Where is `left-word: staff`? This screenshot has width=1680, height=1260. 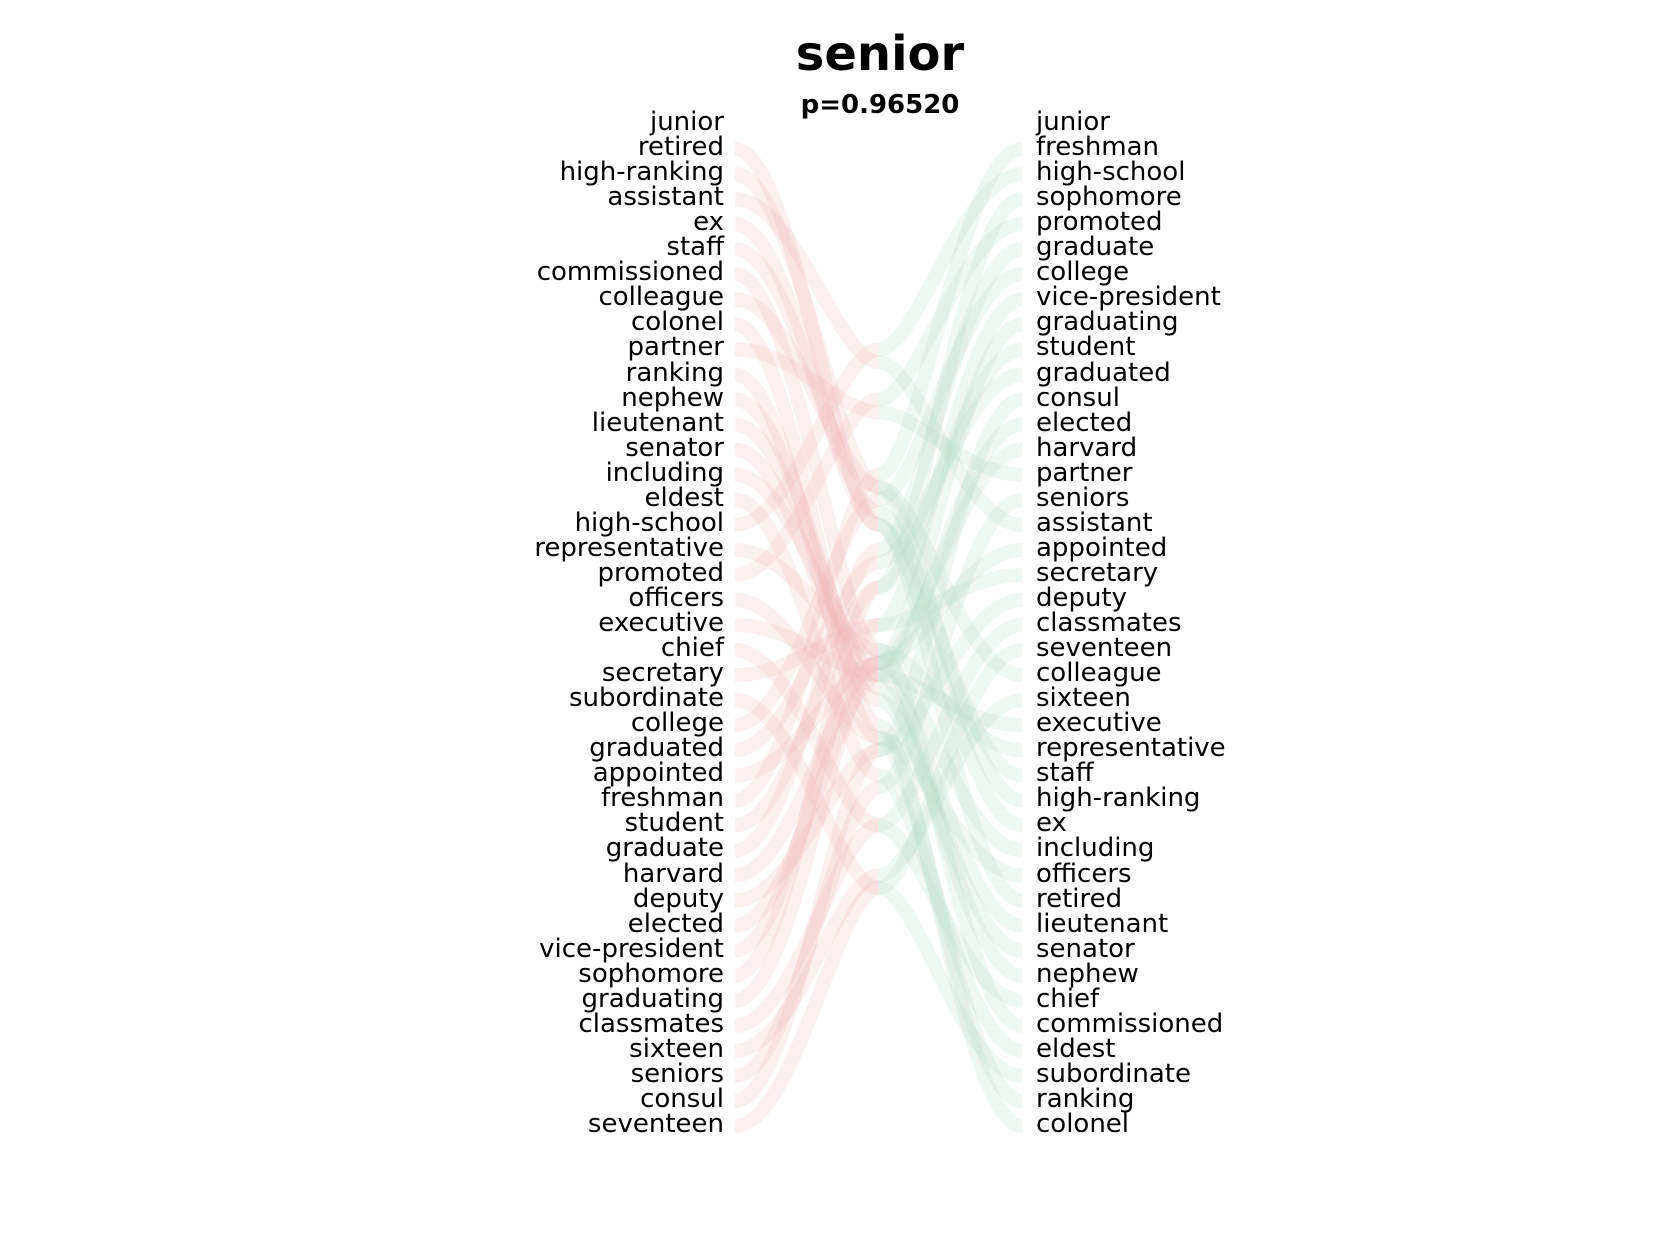 left-word: staff is located at coordinates (695, 247).